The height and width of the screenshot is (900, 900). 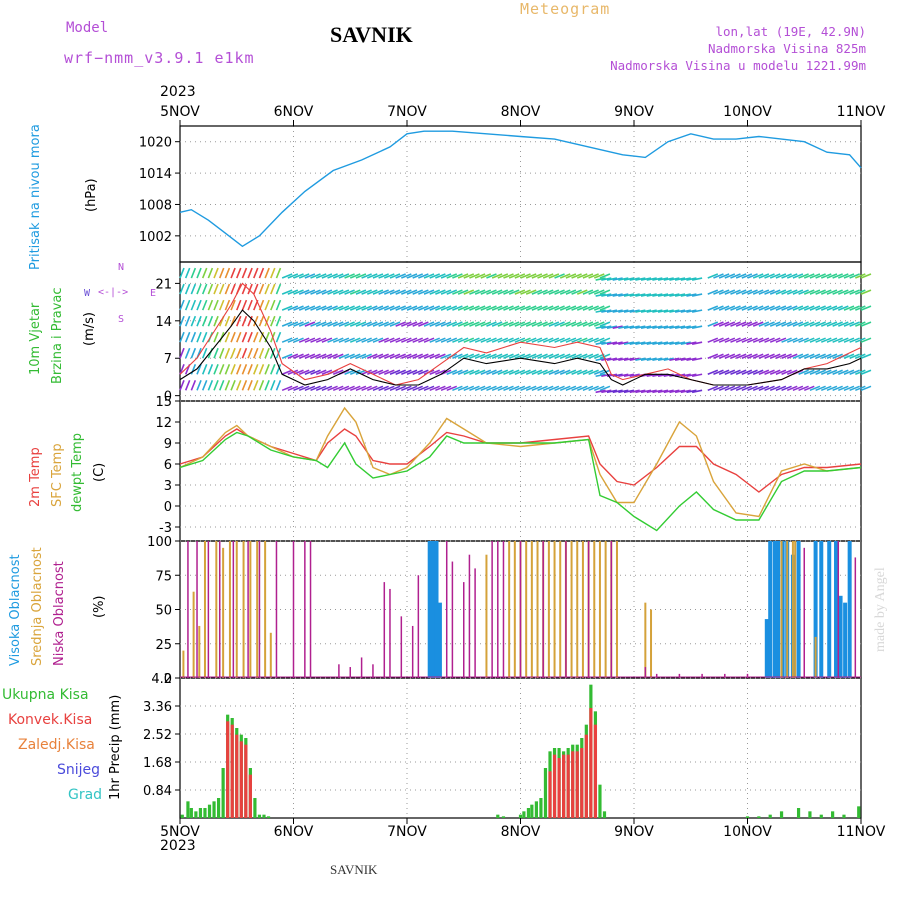 What do you see at coordinates (168, 397) in the screenshot?
I see `y-tick-label: 0` at bounding box center [168, 397].